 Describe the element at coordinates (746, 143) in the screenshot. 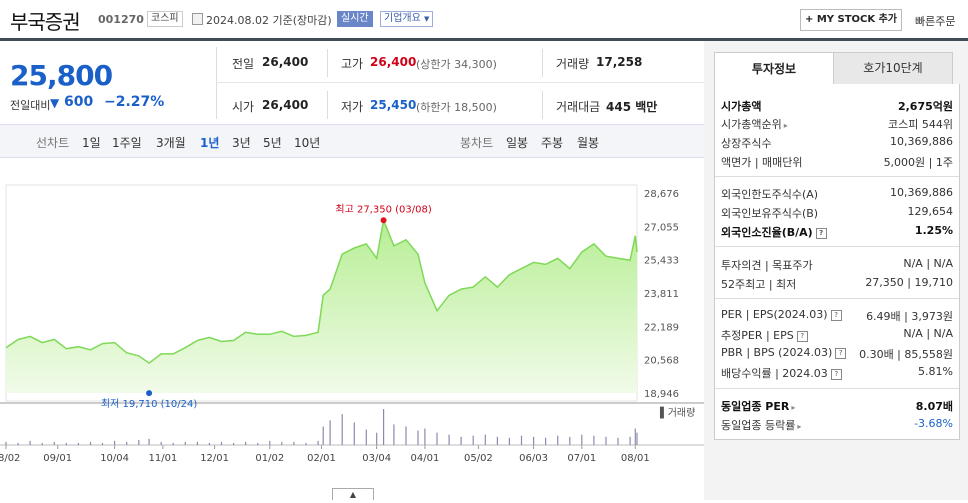

I see `row-label: 상장주식수` at that location.